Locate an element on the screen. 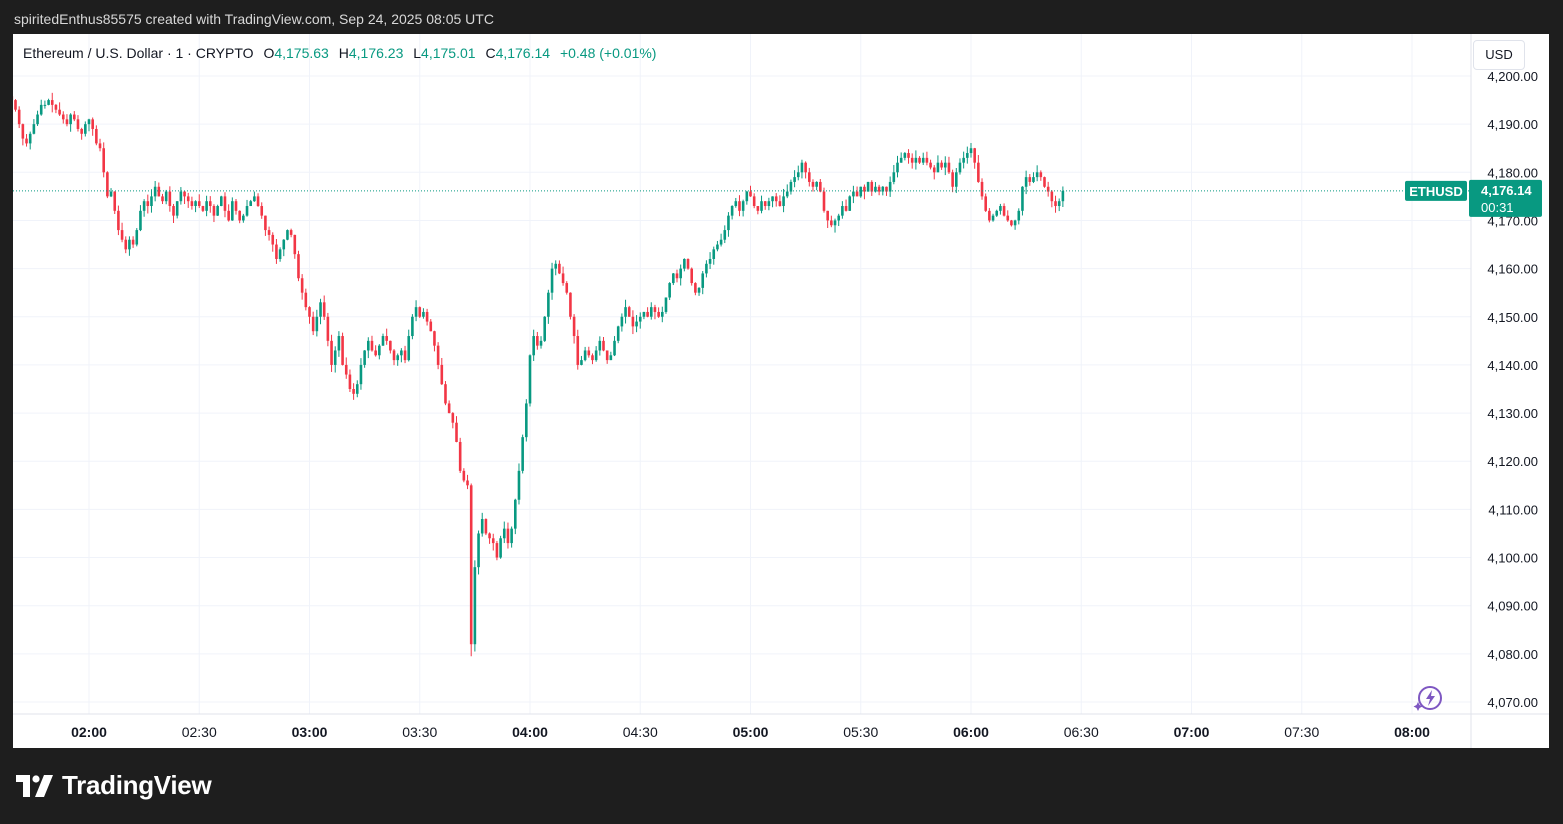 This screenshot has height=824, width=1563. lightning-icon is located at coordinates (1427, 698).